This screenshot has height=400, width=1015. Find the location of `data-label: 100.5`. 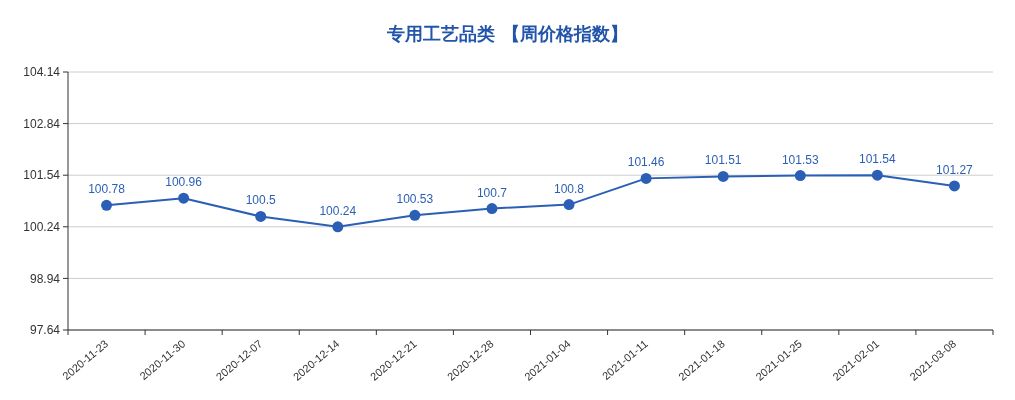

data-label: 100.5 is located at coordinates (261, 200).